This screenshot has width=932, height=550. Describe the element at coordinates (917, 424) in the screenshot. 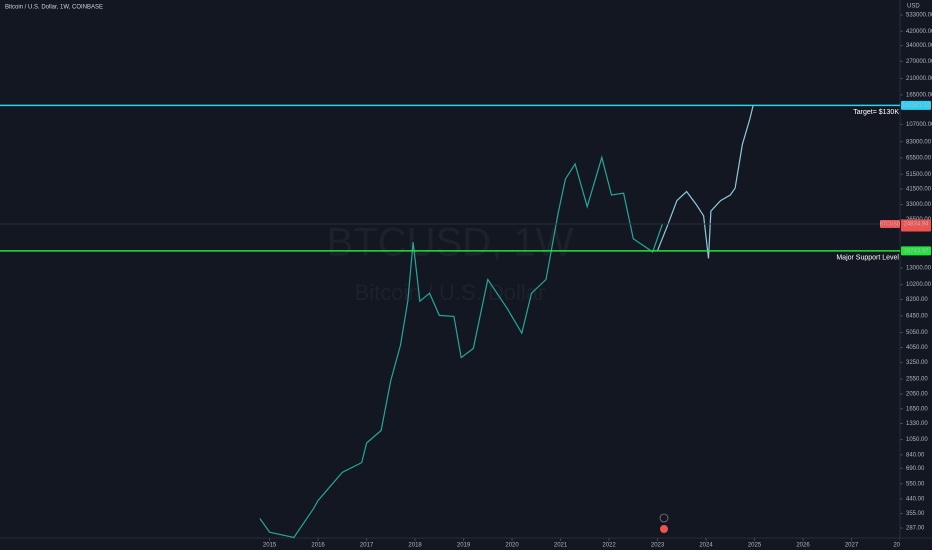

I see `y-tick-label: 1330.00` at that location.